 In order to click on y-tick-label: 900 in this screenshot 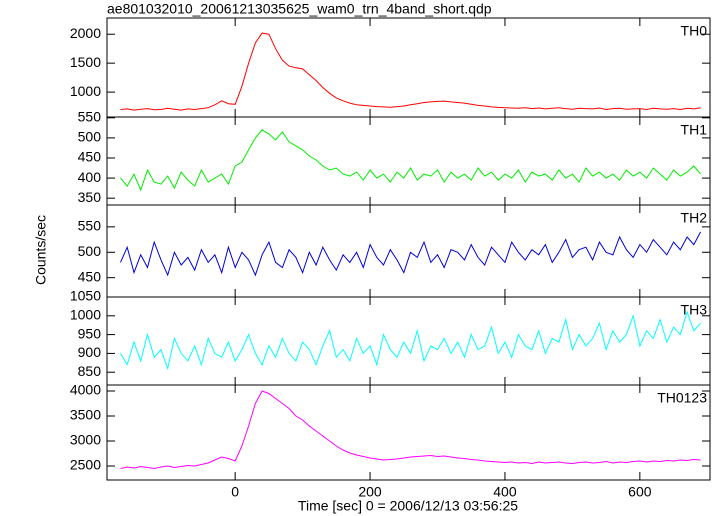, I will do `click(90, 352)`.